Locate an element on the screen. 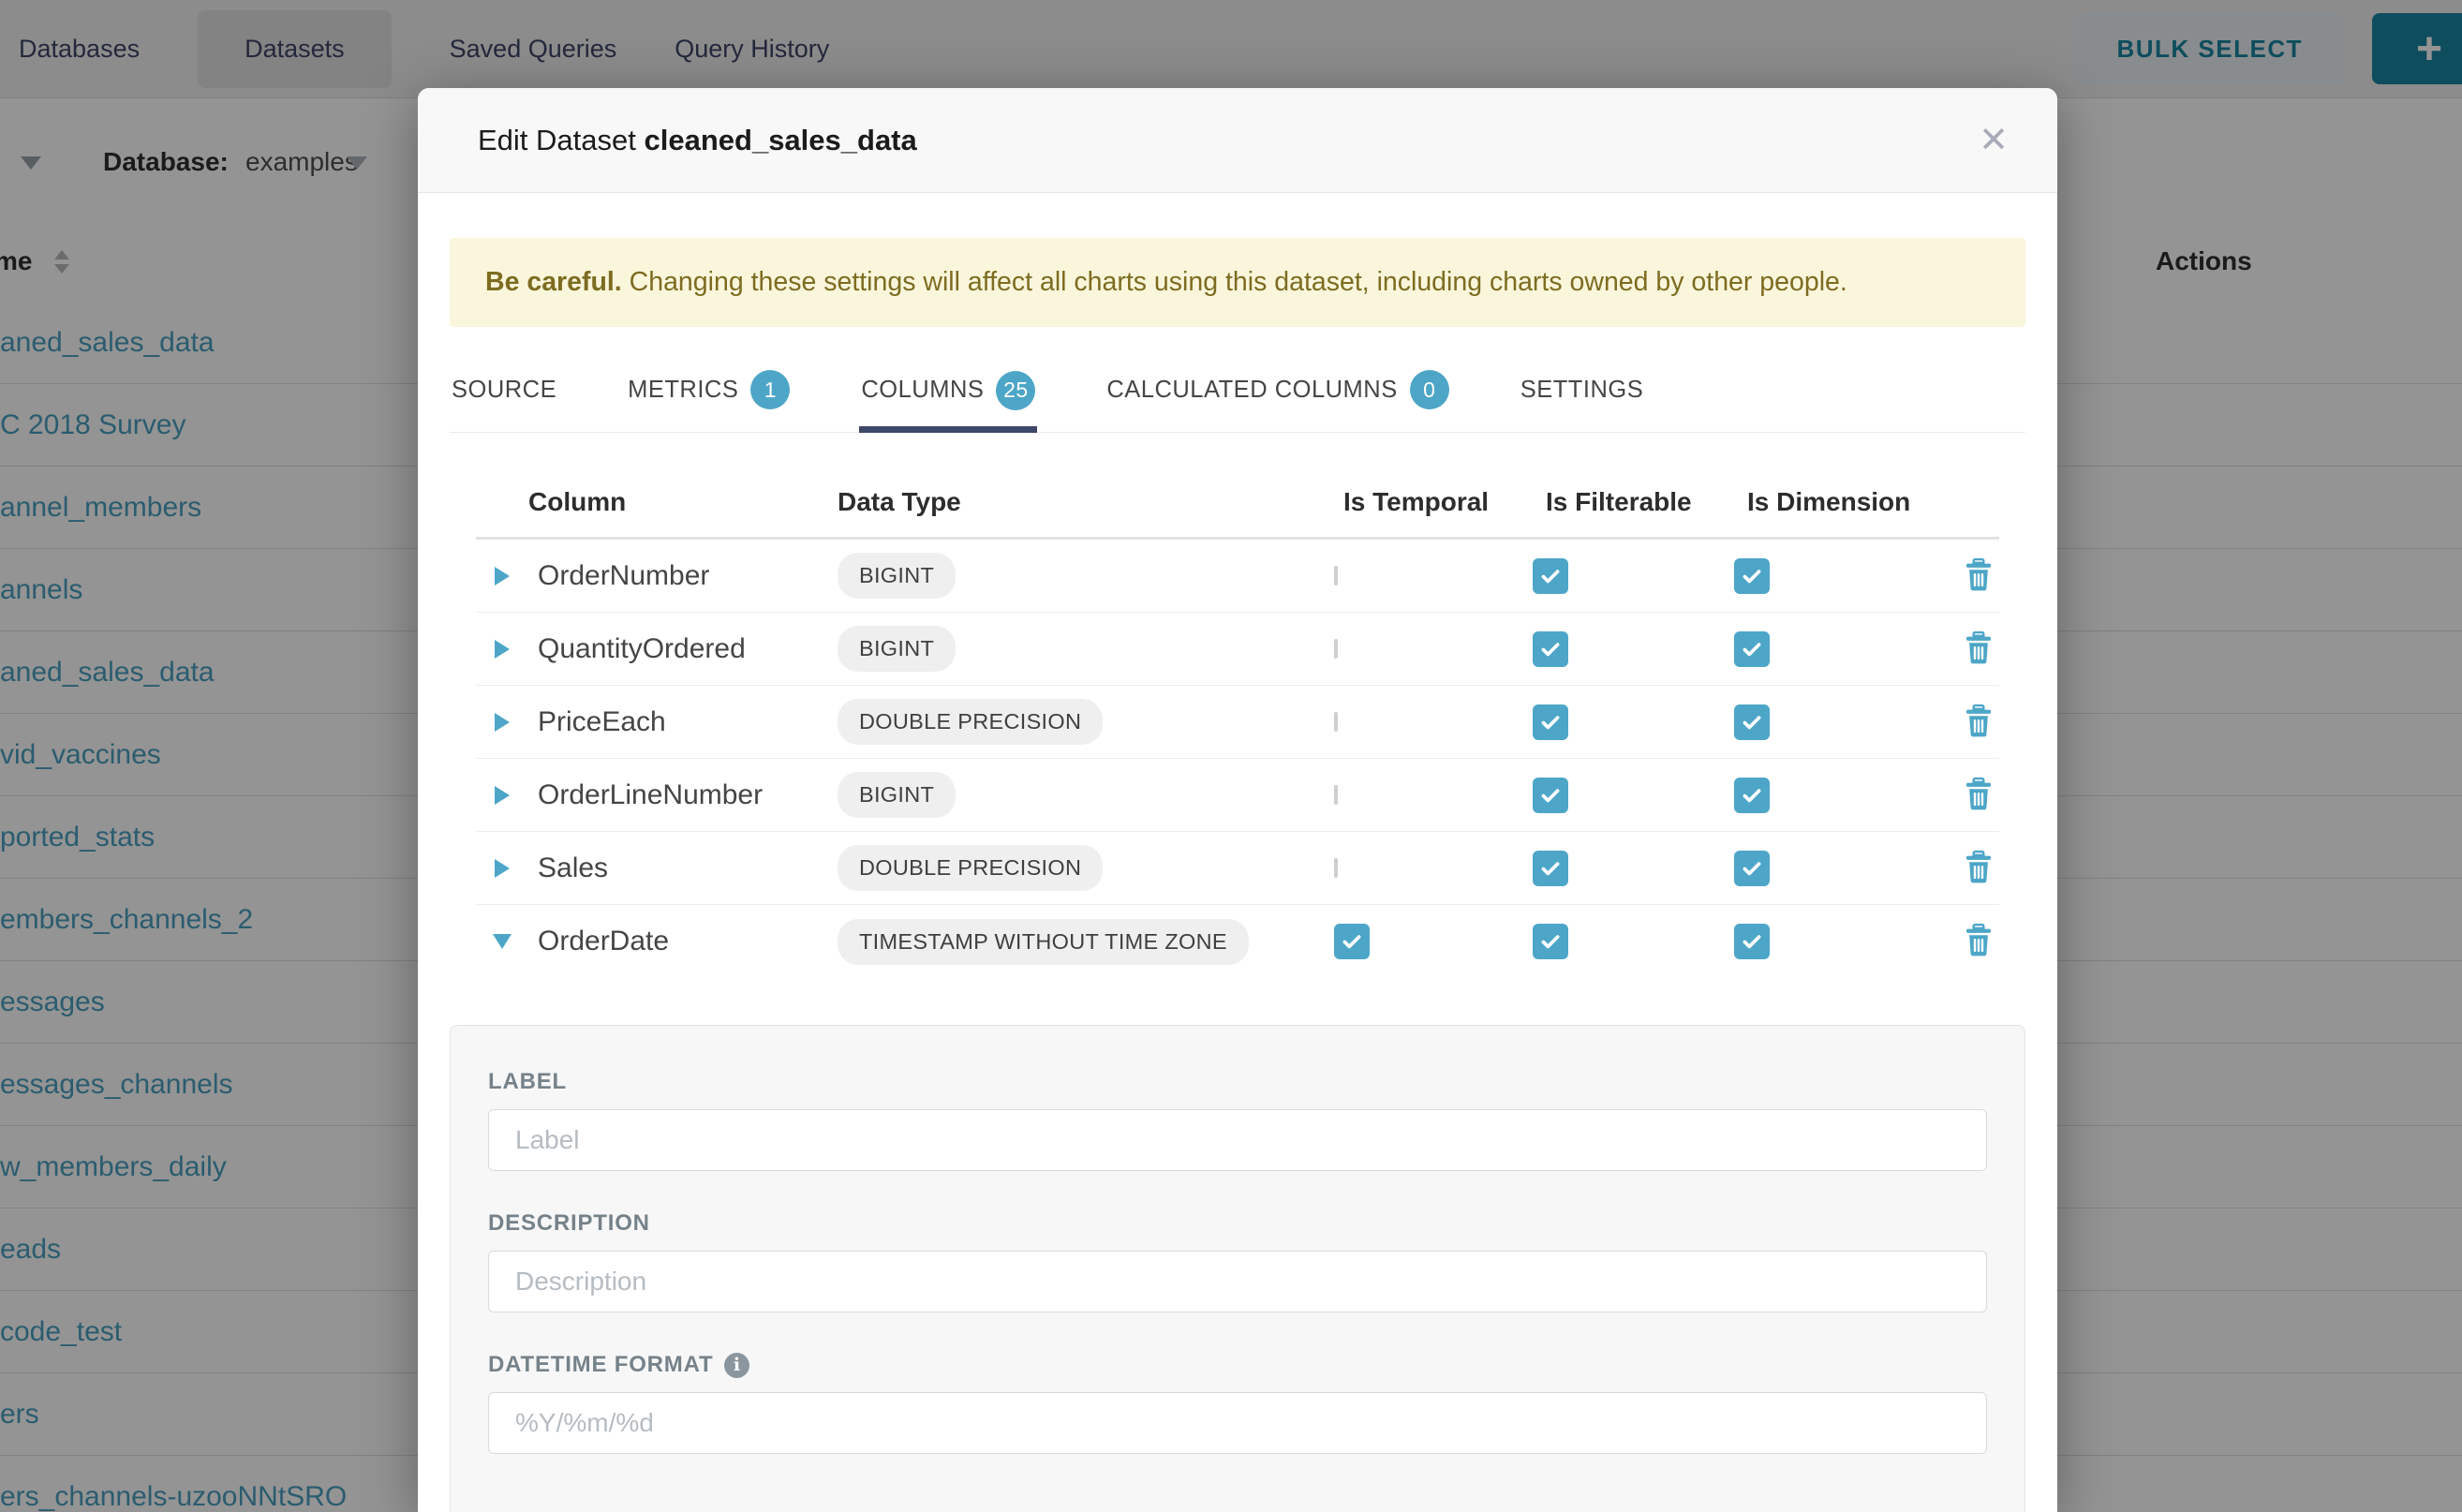 The image size is (2462, 1512). sort-icon is located at coordinates (62, 262).